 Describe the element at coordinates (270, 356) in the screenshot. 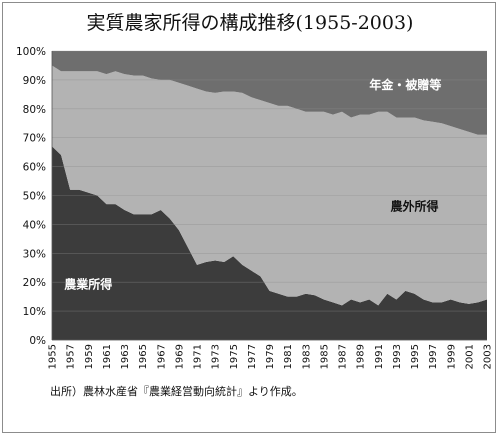

I see `x-tick-label: 1979` at that location.